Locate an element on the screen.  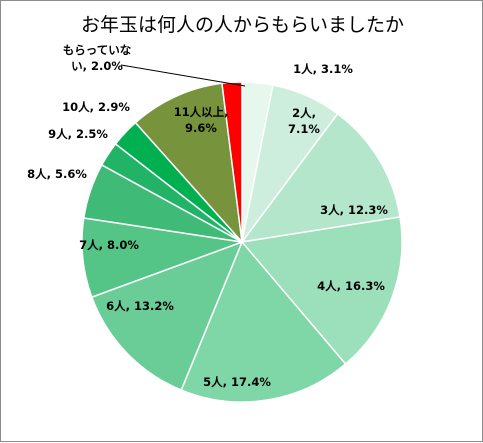
slice-label-1: 1人, 3.1% is located at coordinates (323, 69).